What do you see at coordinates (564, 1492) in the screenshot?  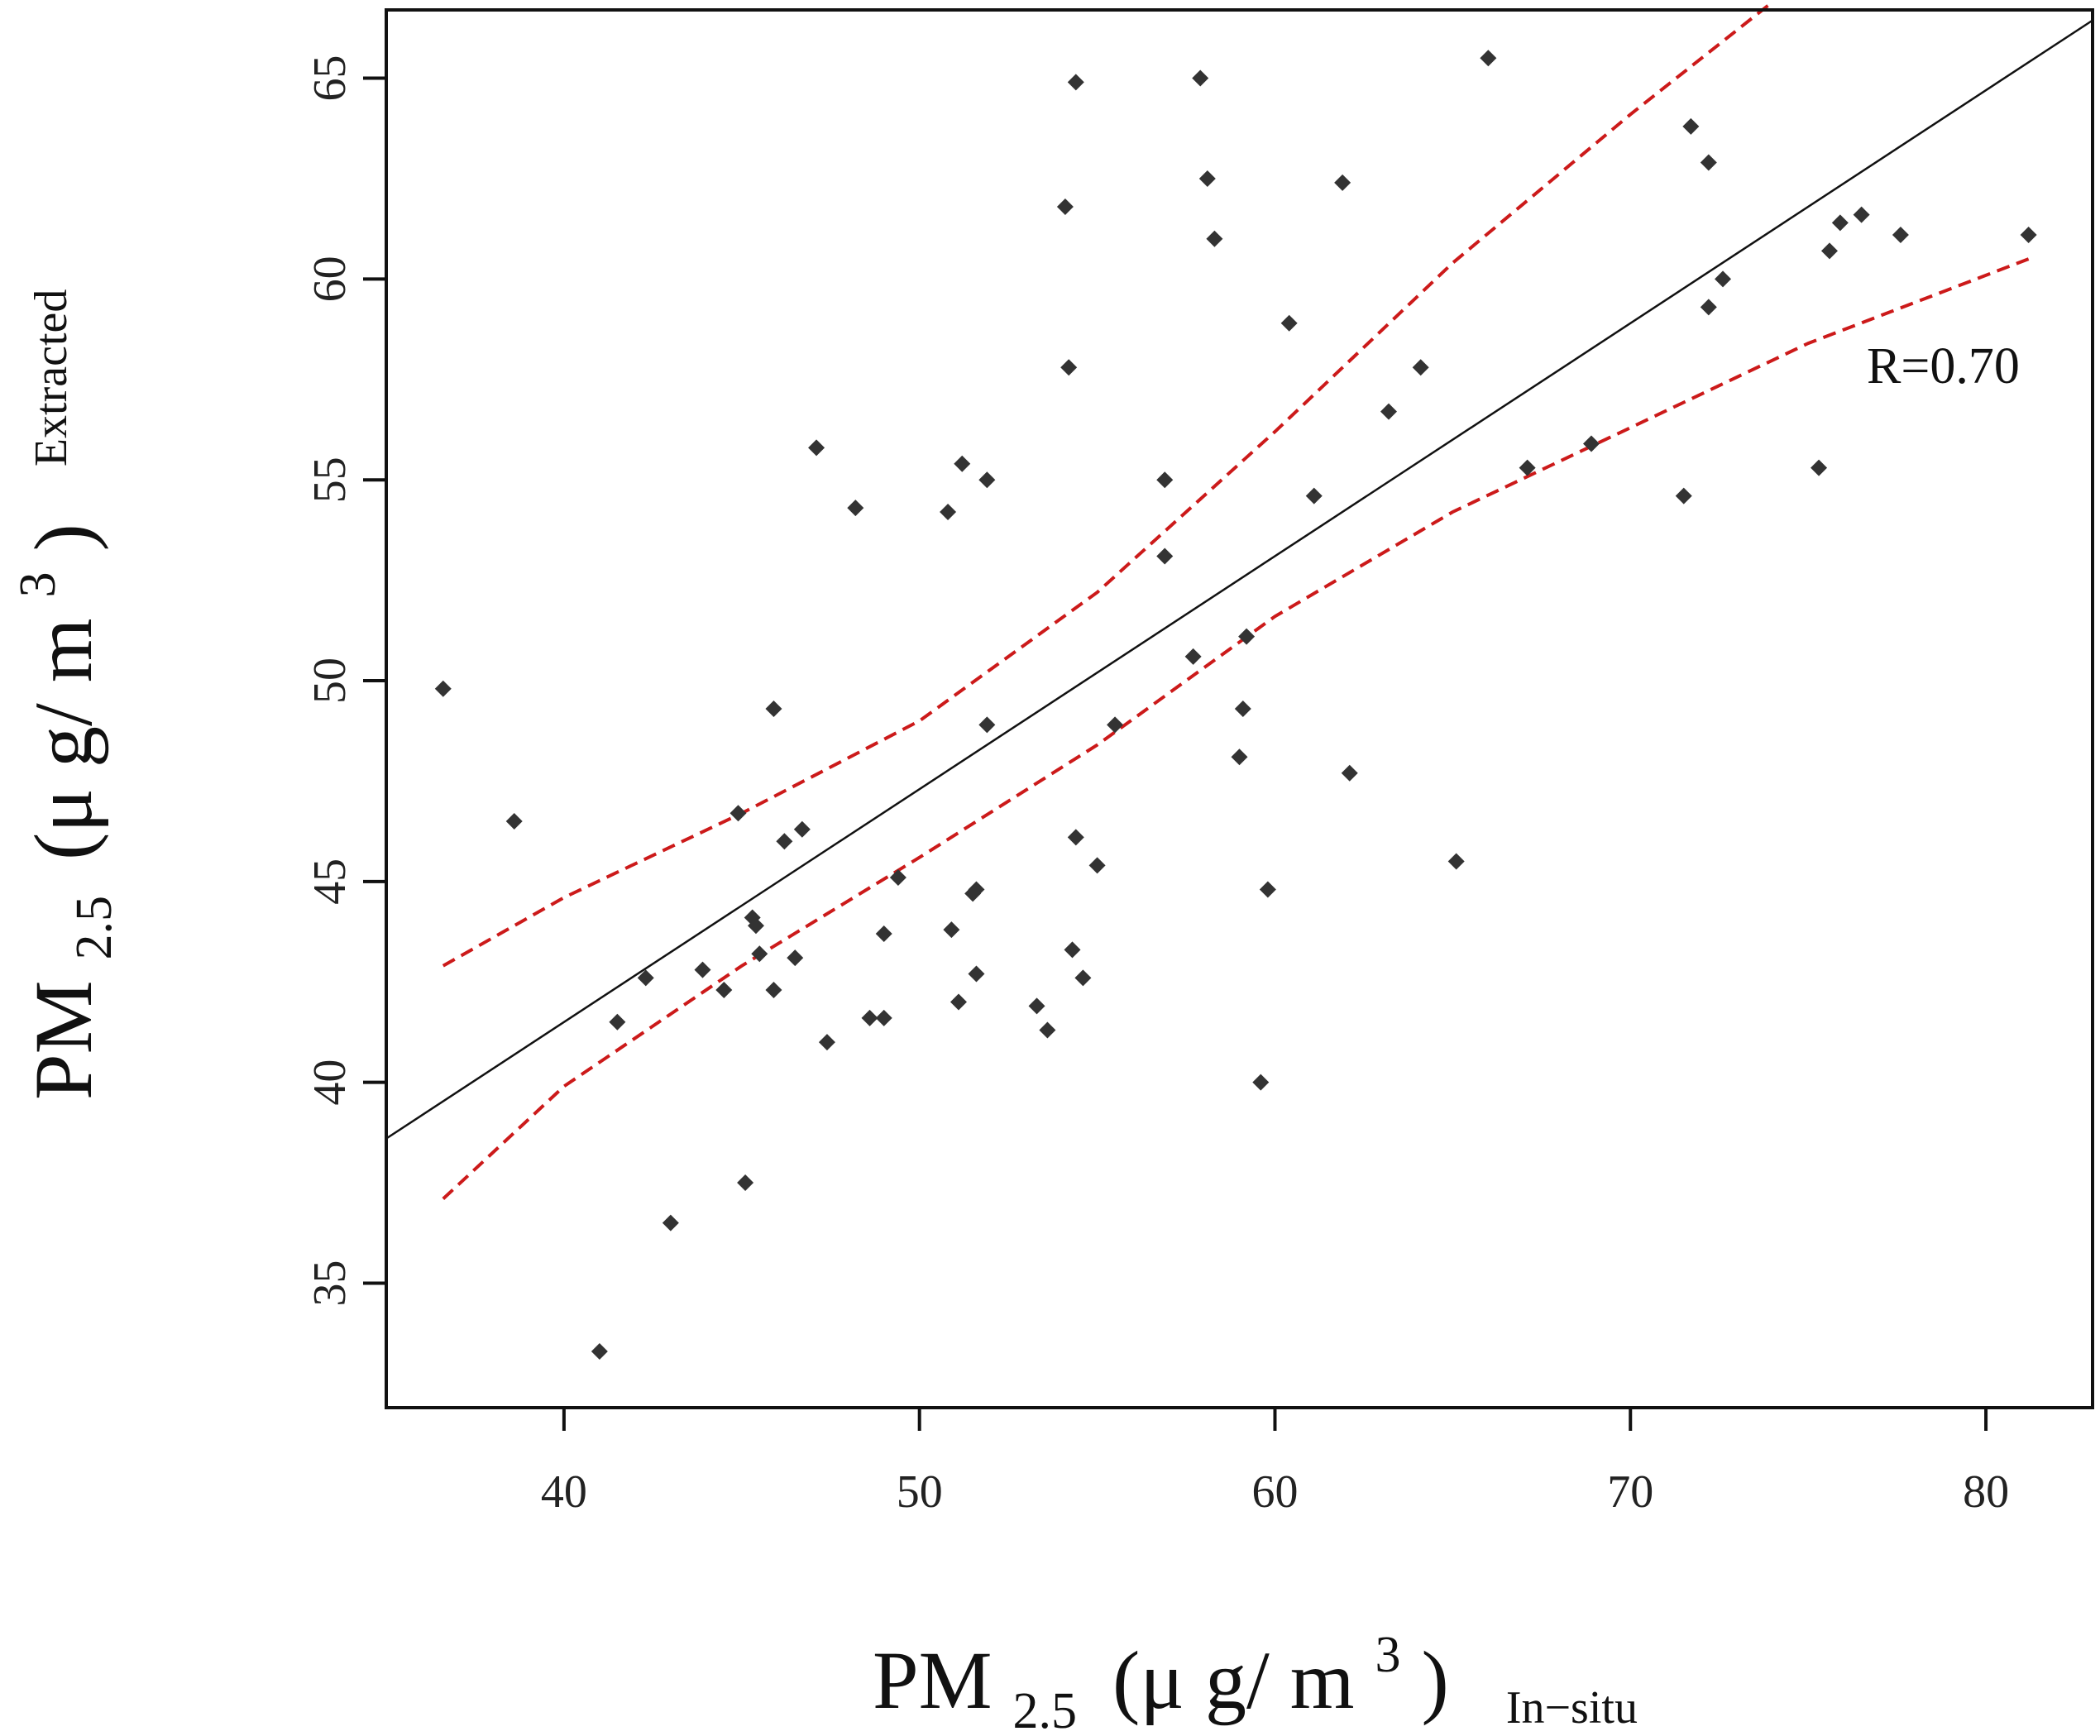 I see `x-tick-label: 40` at bounding box center [564, 1492].